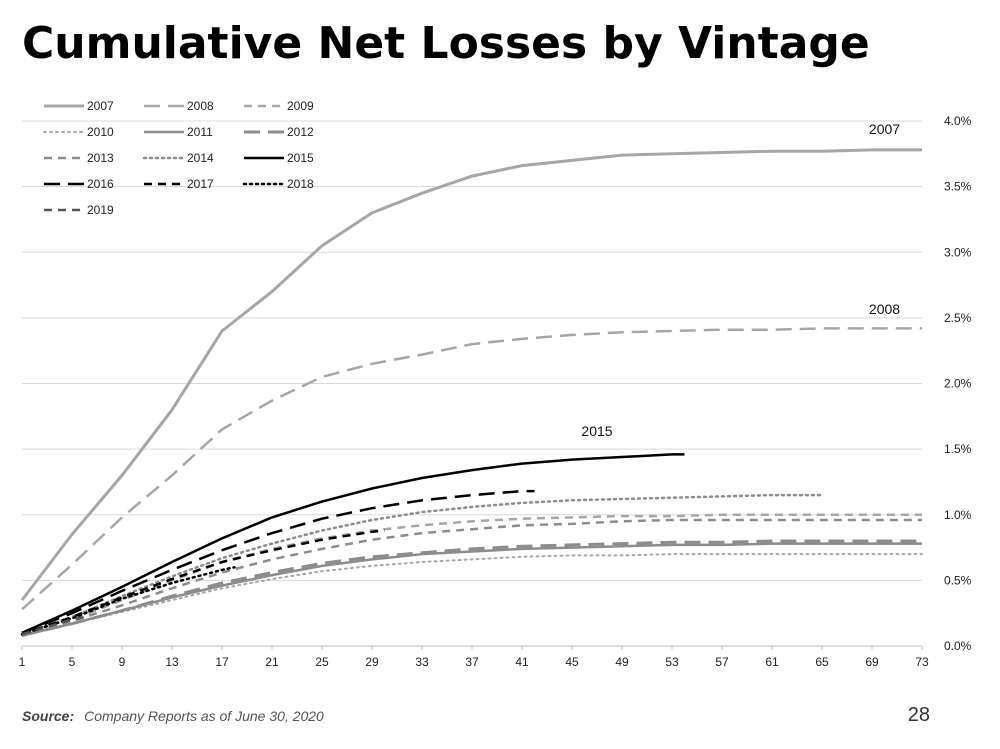 The image size is (1000, 749). I want to click on x-tick-label: 9, so click(122, 662).